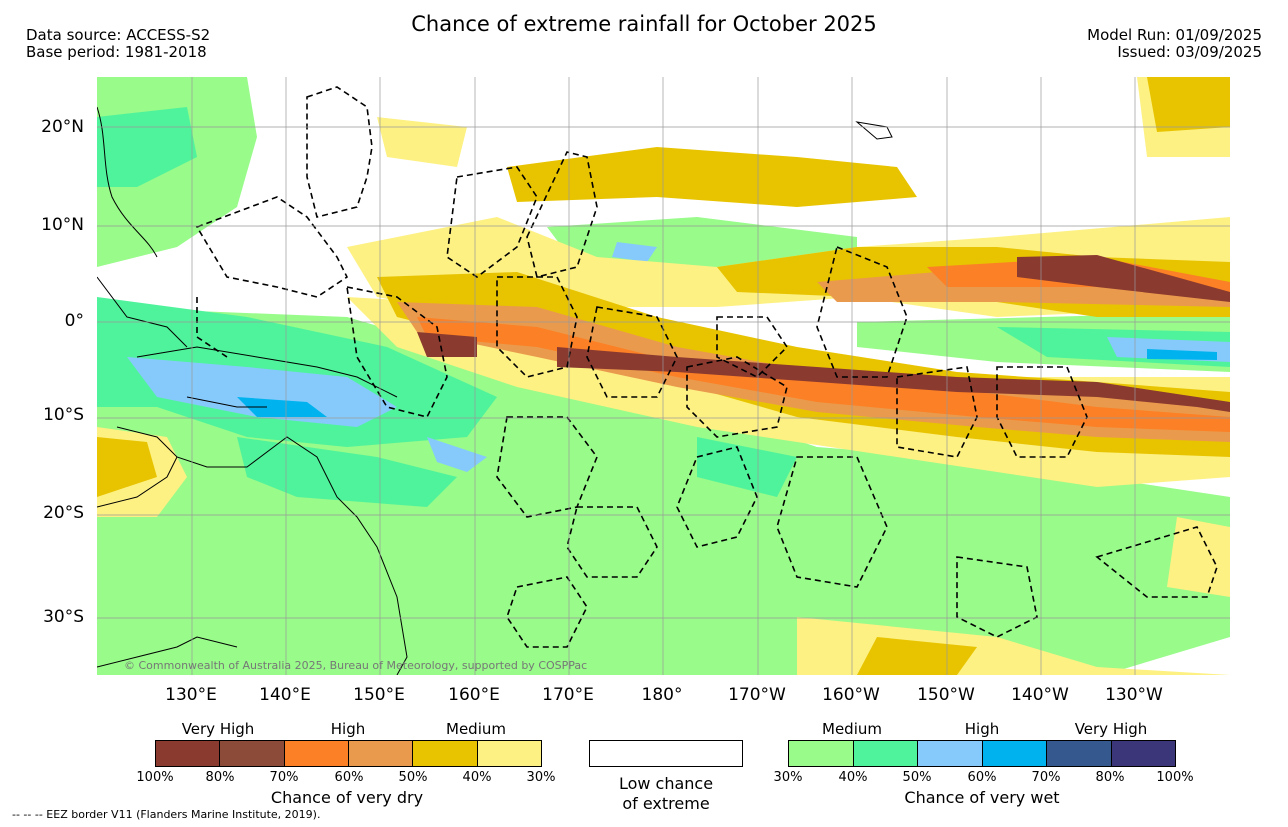  What do you see at coordinates (982, 797) in the screenshot?
I see `wet-legend-title: Chance of very wet` at bounding box center [982, 797].